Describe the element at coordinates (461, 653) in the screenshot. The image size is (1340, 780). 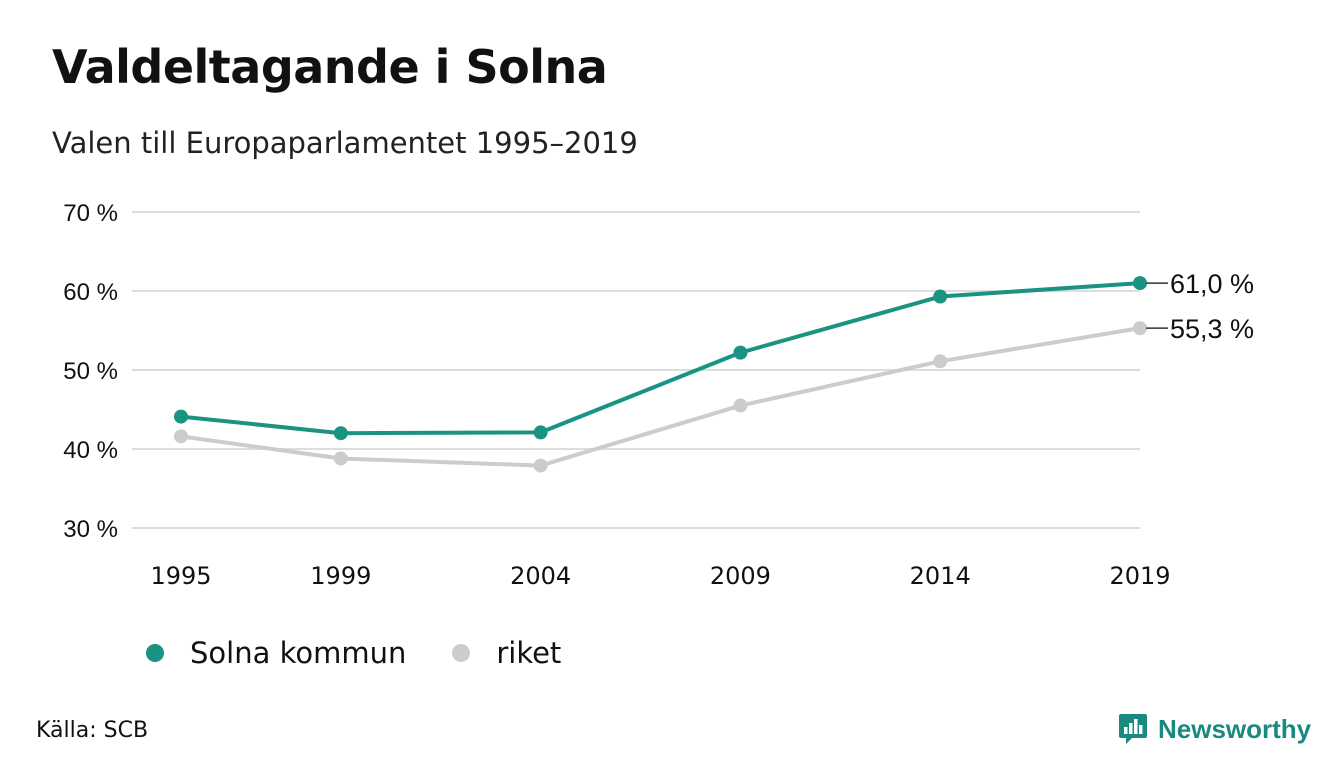
I see `legend-marker-riket` at that location.